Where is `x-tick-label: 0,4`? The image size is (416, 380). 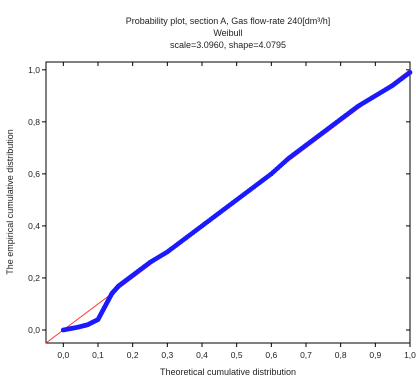 x-tick-label: 0,4 is located at coordinates (202, 355).